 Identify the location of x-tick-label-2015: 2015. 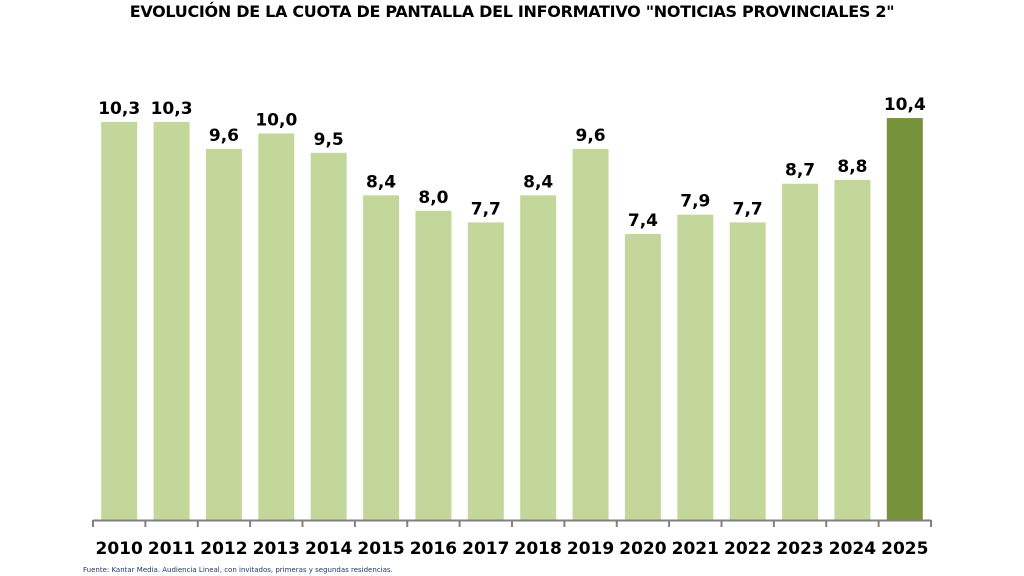
(380, 549).